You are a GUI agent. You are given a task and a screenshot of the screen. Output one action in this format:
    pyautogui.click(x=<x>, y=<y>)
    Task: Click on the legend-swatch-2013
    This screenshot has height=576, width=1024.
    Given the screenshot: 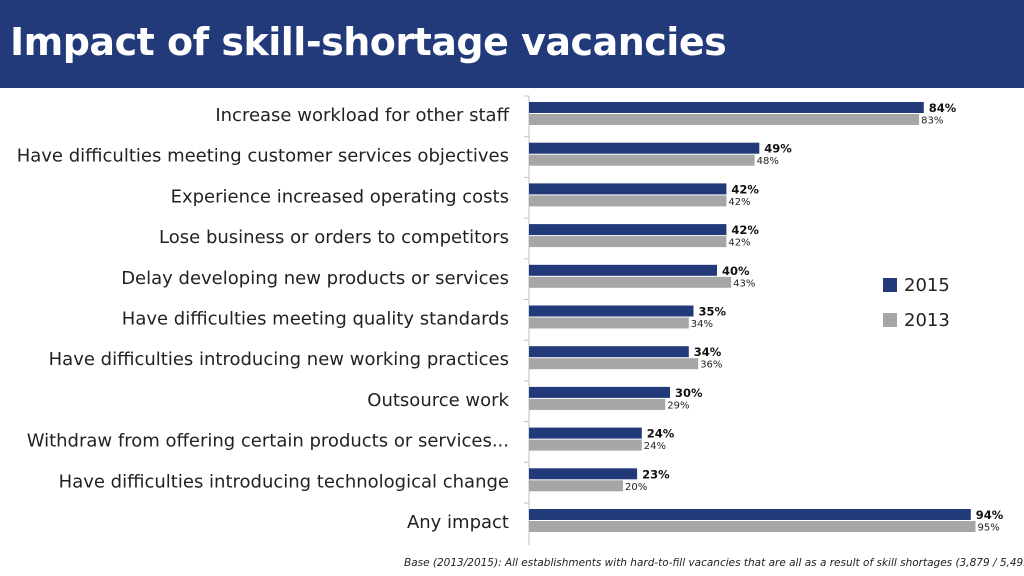 What is the action you would take?
    pyautogui.click(x=890, y=320)
    